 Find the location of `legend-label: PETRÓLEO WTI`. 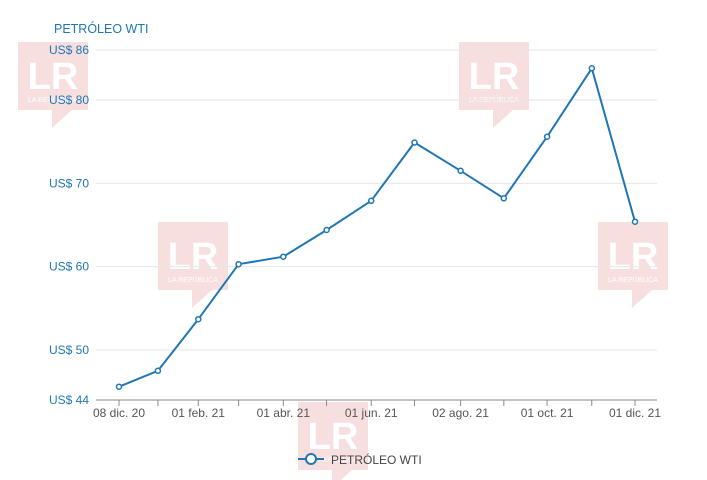

legend-label: PETRÓLEO WTI is located at coordinates (376, 459).